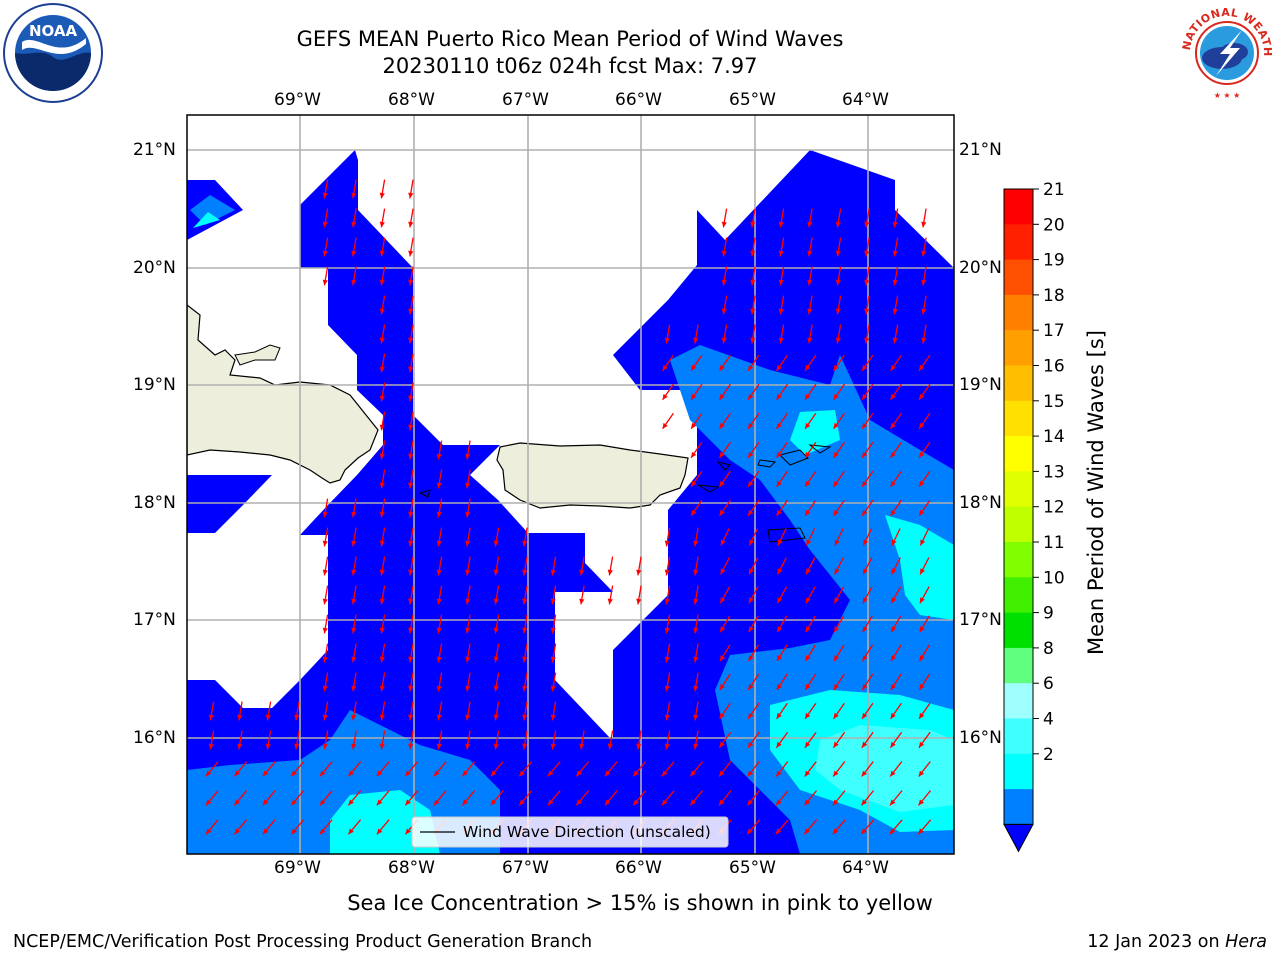 The width and height of the screenshot is (1280, 960). Describe the element at coordinates (1054, 225) in the screenshot. I see `colorbar-tick-label: 20` at that location.